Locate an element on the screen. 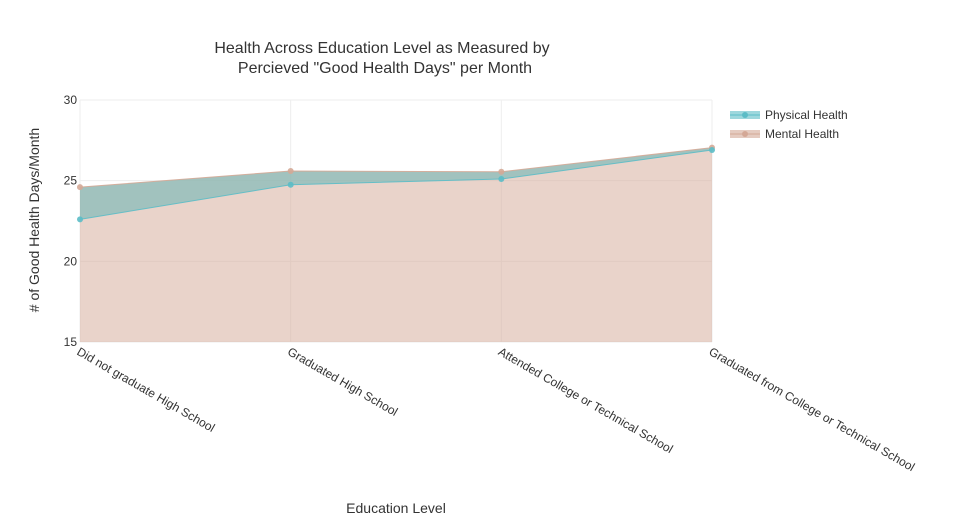 The height and width of the screenshot is (525, 954). series-points is located at coordinates (396, 183).